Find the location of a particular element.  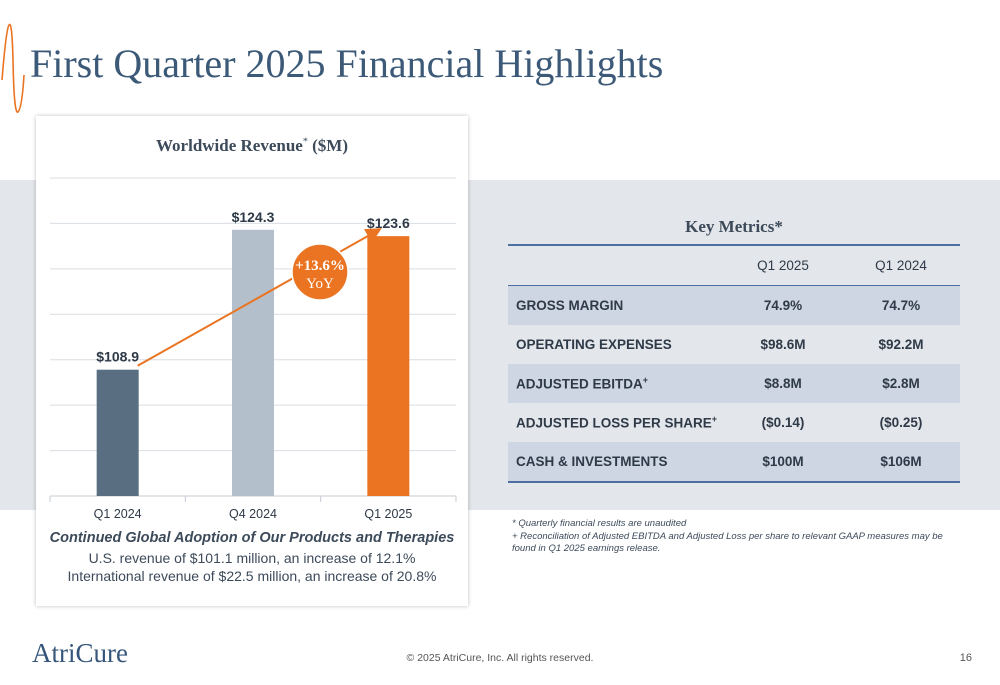

table-row-cash-investments: CASH & INVESTMENTS $100M $106M is located at coordinates (734, 462).